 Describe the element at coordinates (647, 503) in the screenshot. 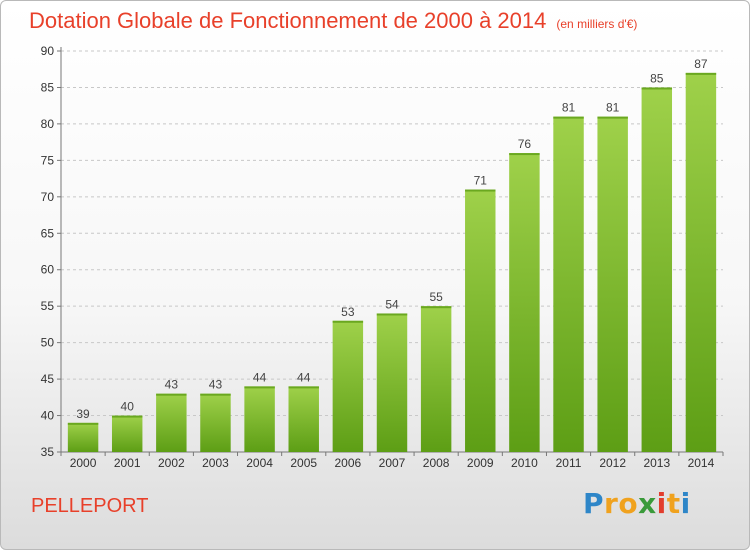

I see `logo-letter: x` at that location.